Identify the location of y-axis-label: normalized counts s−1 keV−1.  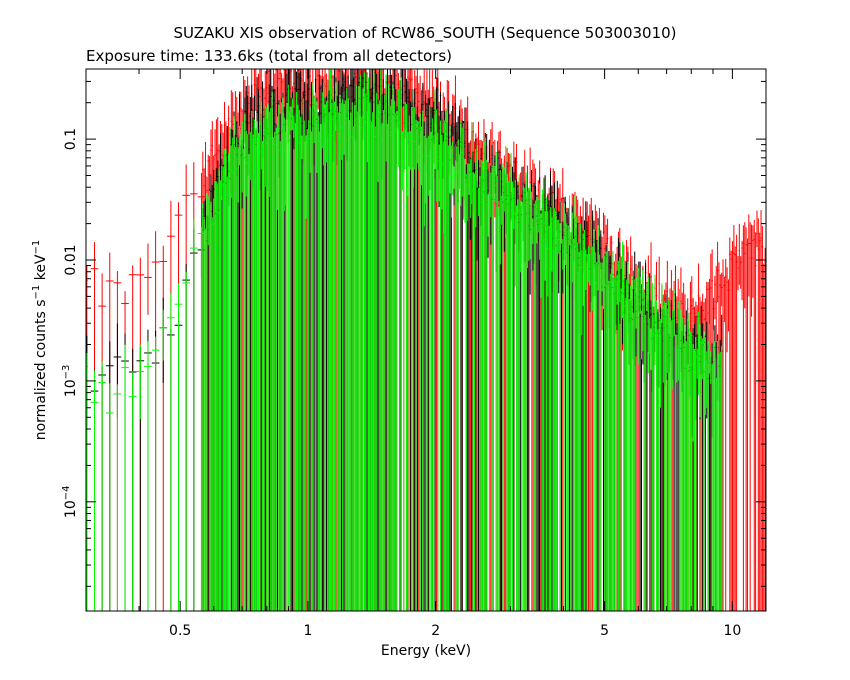
(40, 340).